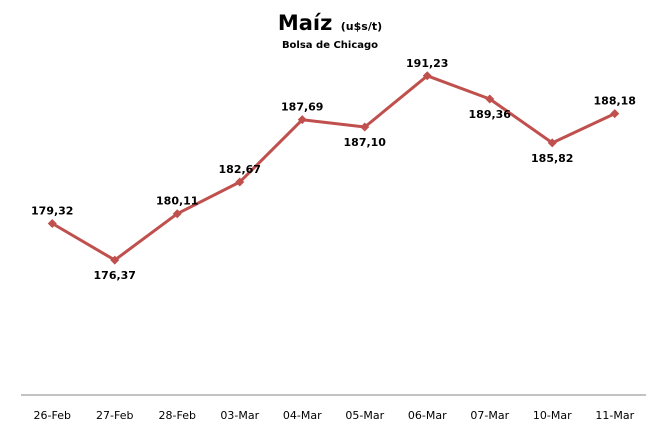 The height and width of the screenshot is (440, 660). I want to click on x-tick-label: 05-Mar, so click(364, 415).